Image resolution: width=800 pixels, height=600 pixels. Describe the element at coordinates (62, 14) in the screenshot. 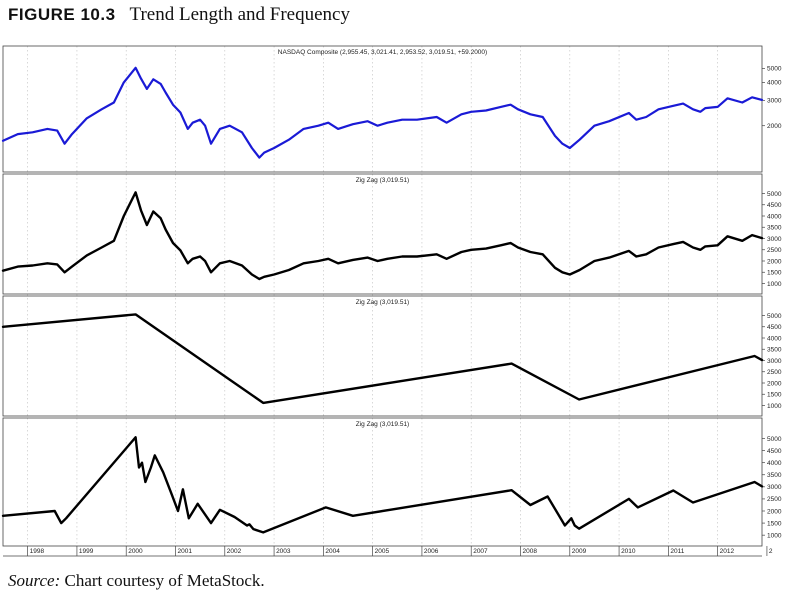

I see `figure-number: FIGURE 10.3` at that location.